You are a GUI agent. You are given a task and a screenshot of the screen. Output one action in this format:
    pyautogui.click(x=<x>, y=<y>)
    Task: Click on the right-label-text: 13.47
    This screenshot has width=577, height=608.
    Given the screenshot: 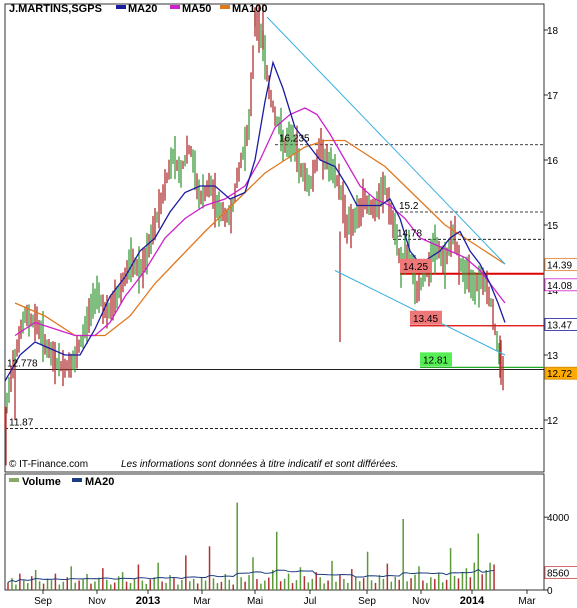 What is the action you would take?
    pyautogui.click(x=559, y=325)
    